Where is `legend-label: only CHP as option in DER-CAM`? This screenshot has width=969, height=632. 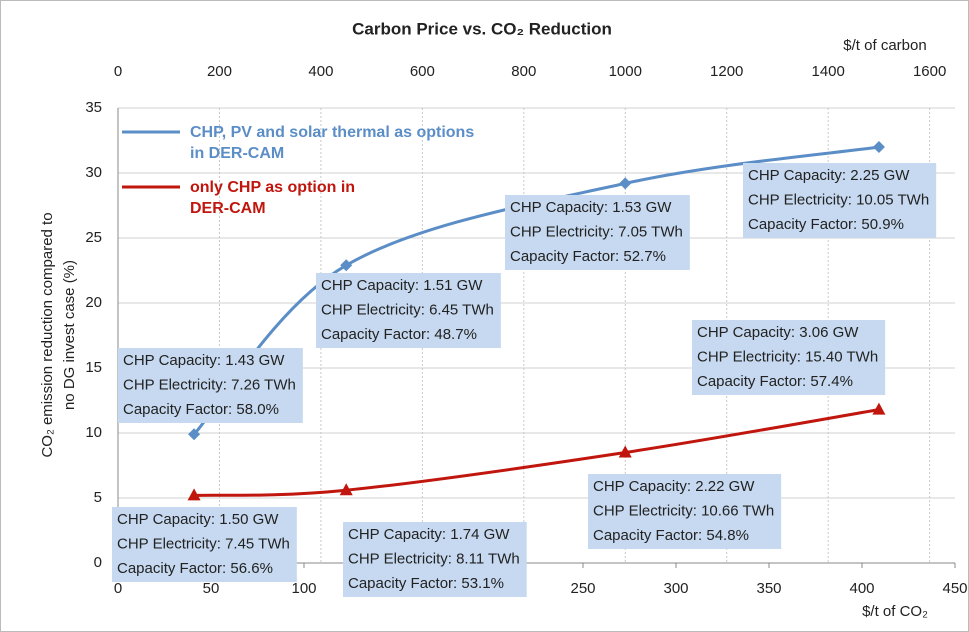 legend-label: only CHP as option in DER-CAM is located at coordinates (273, 198).